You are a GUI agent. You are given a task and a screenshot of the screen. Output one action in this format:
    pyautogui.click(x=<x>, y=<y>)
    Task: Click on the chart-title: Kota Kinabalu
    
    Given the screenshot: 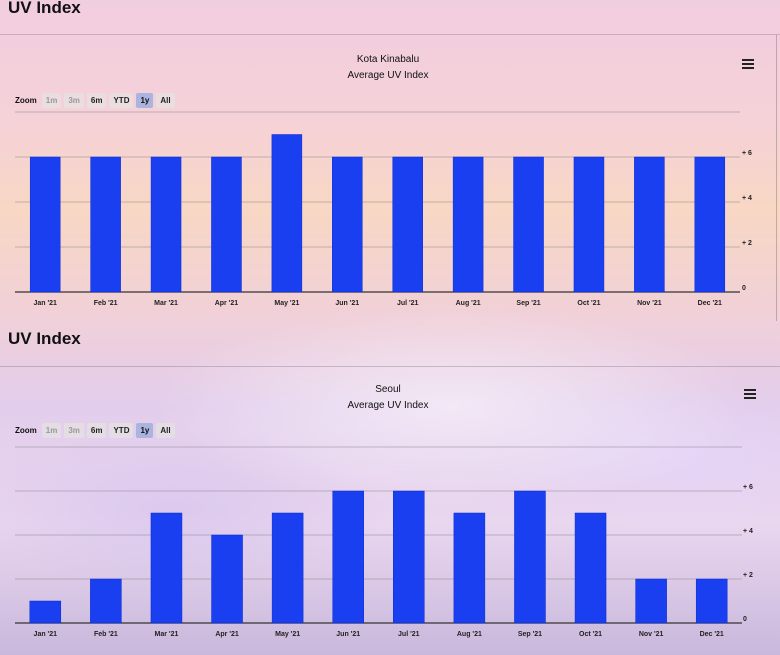 What is the action you would take?
    pyautogui.click(x=388, y=59)
    